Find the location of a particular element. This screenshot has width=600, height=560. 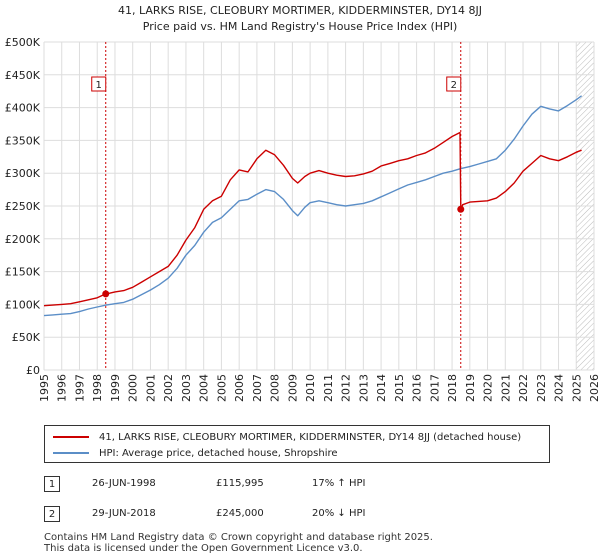

sale-label: 1 is located at coordinates (99, 85).